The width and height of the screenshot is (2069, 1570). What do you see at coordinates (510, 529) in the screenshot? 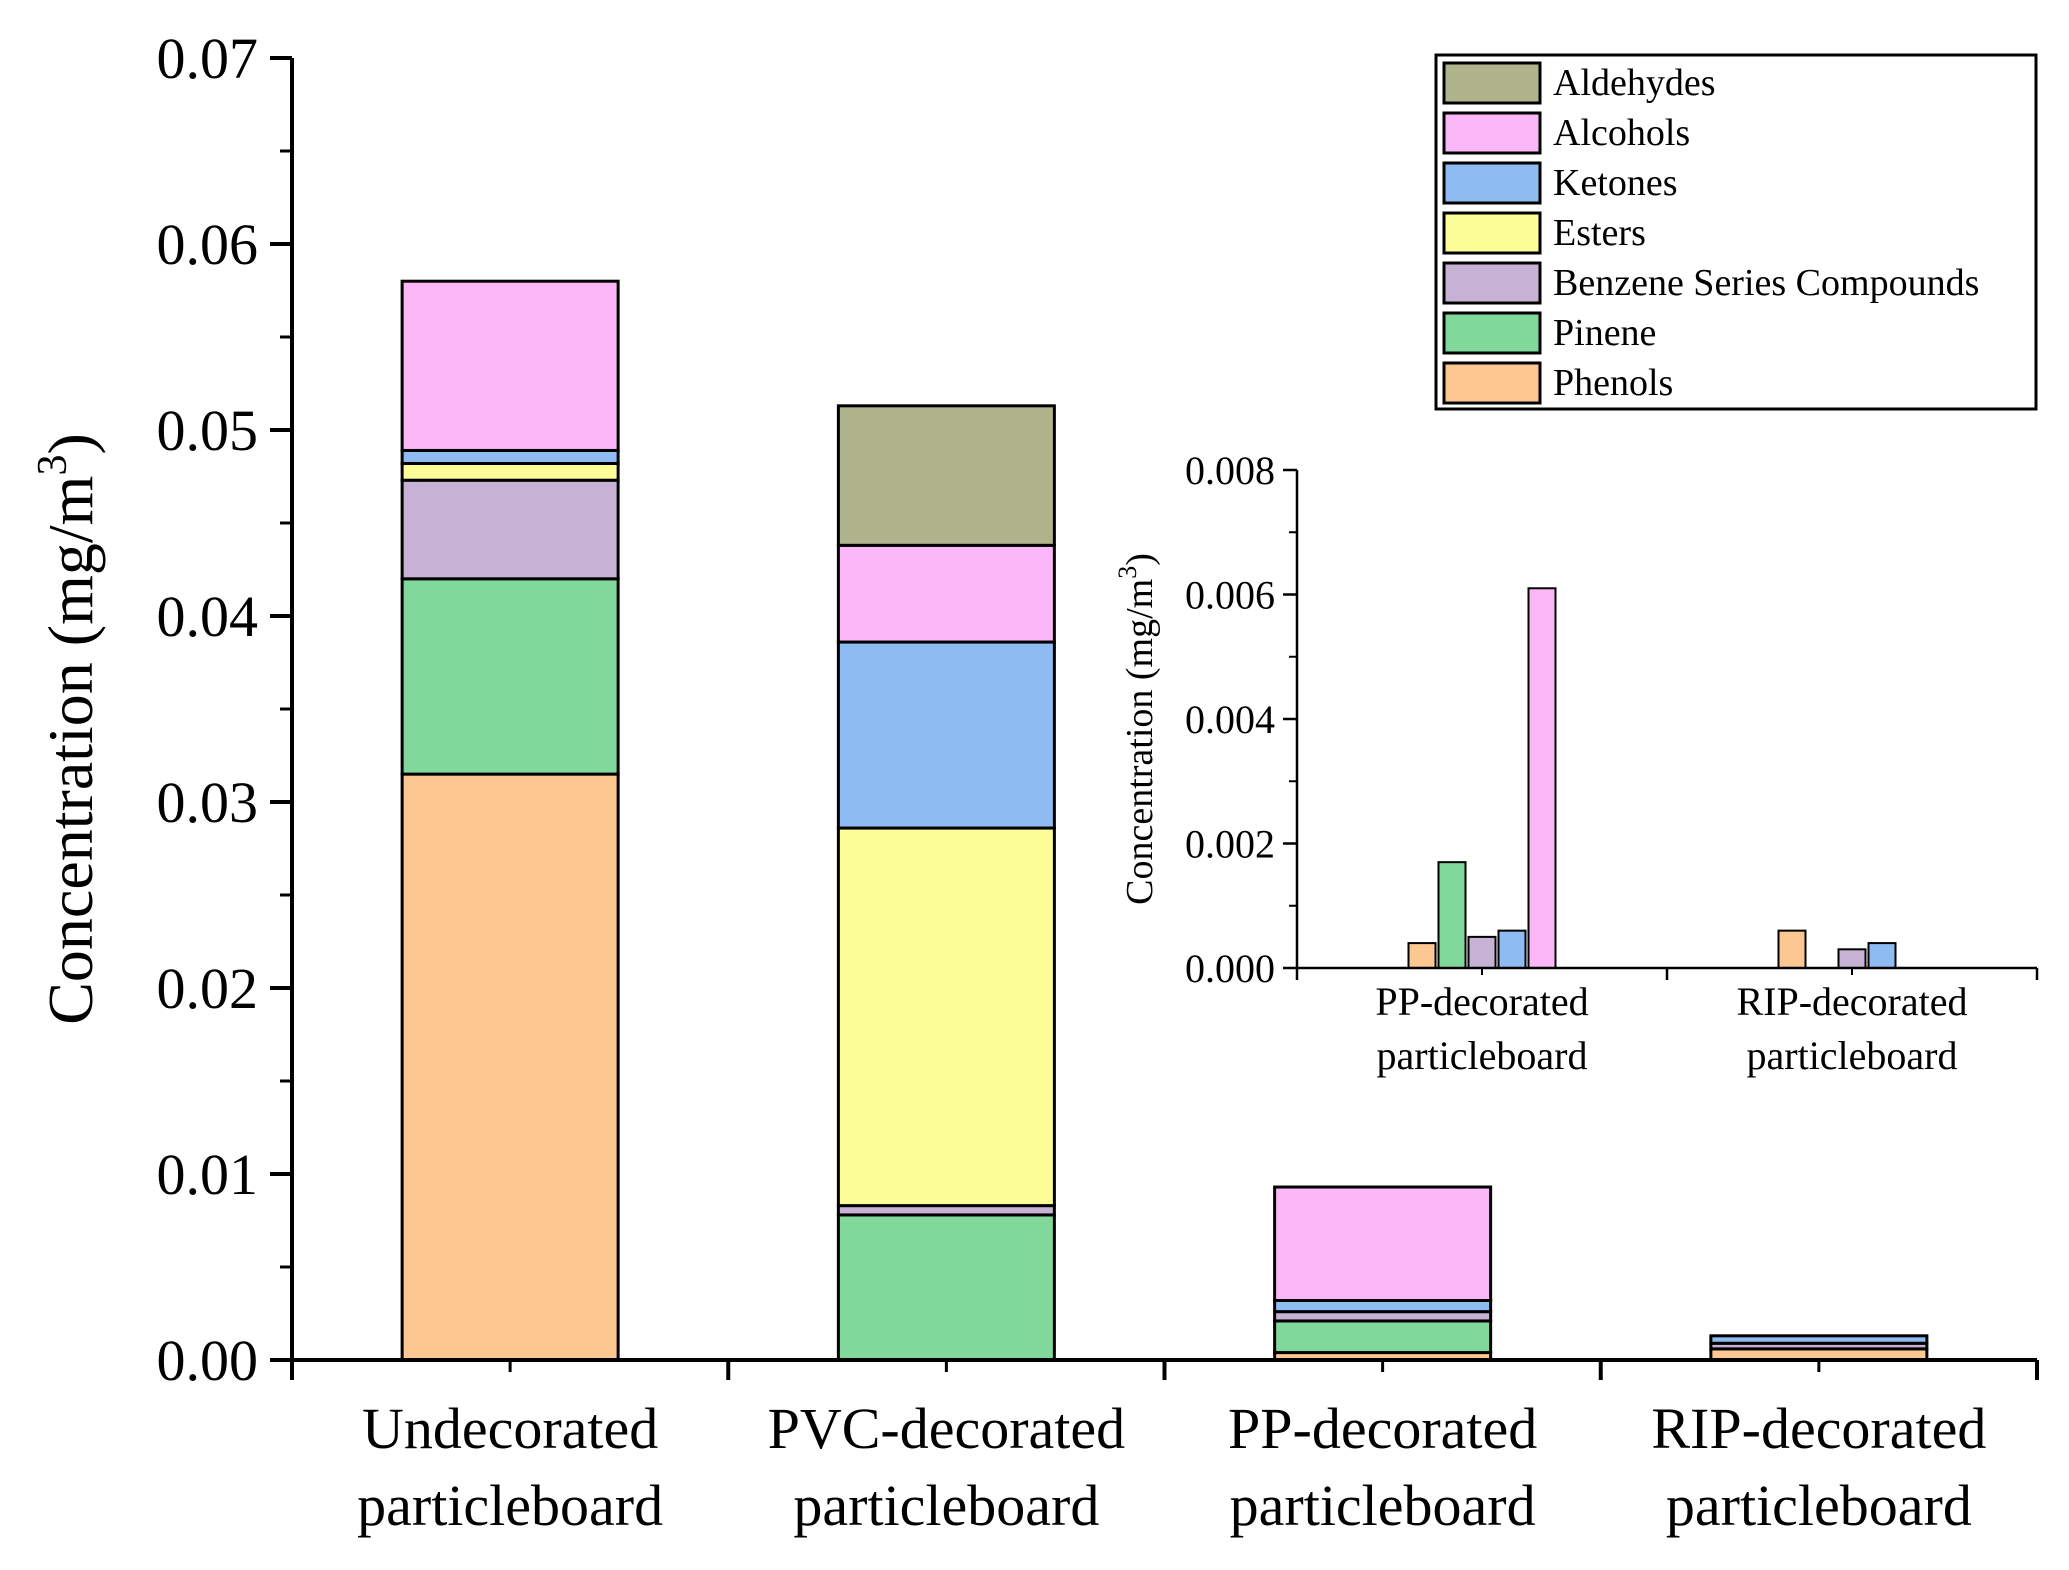
I see `bar-benzene-series-compounds-undecorated` at bounding box center [510, 529].